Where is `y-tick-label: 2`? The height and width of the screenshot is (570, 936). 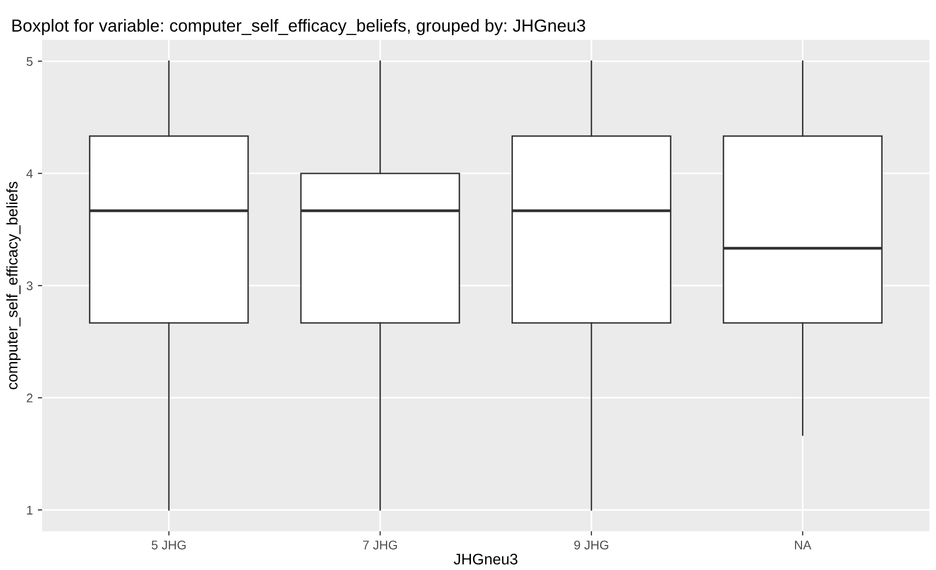 y-tick-label: 2 is located at coordinates (29, 398).